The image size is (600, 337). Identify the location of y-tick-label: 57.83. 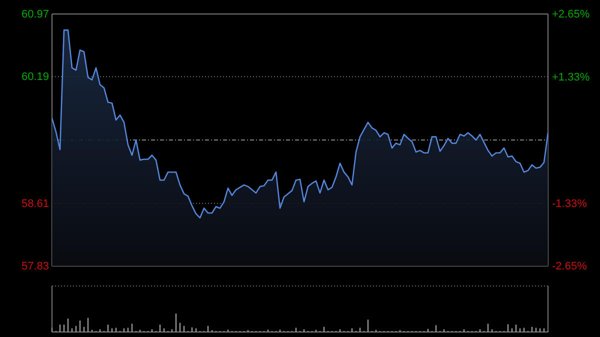
(35, 266).